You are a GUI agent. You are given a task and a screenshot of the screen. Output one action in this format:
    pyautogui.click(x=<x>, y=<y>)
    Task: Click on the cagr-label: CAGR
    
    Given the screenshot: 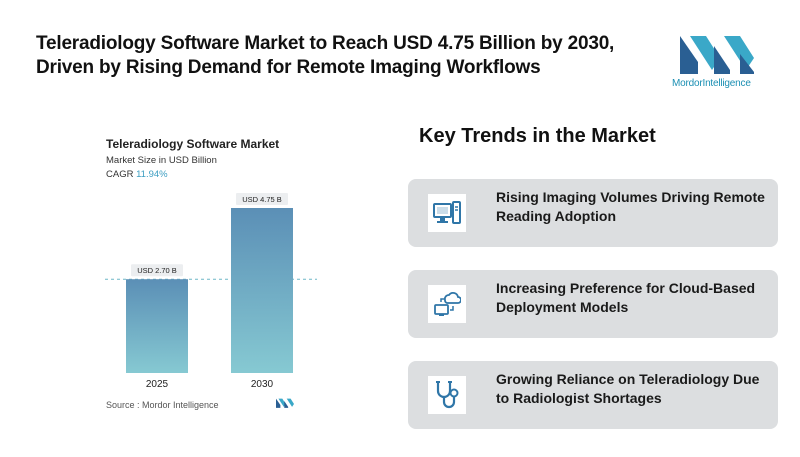 What is the action you would take?
    pyautogui.click(x=120, y=174)
    